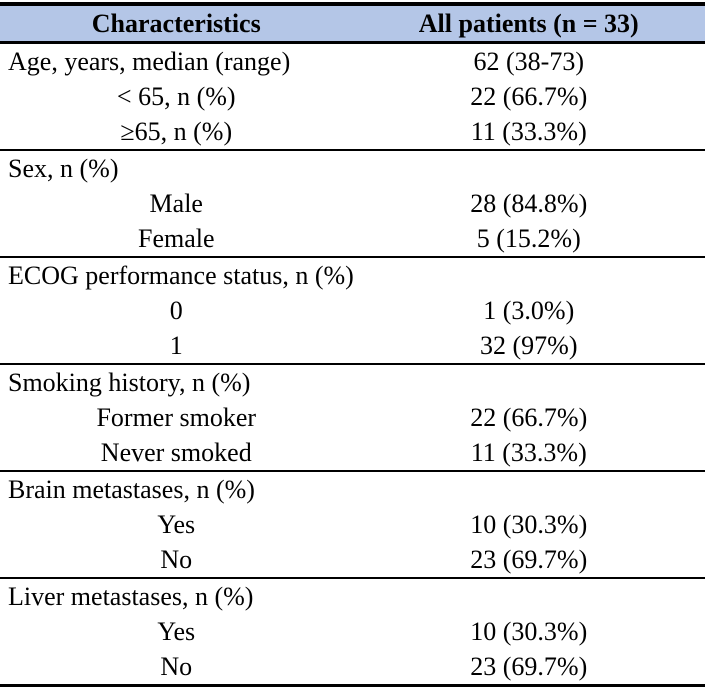  Describe the element at coordinates (352, 238) in the screenshot. I see `table-row: Female 5 (15.2%)` at that location.